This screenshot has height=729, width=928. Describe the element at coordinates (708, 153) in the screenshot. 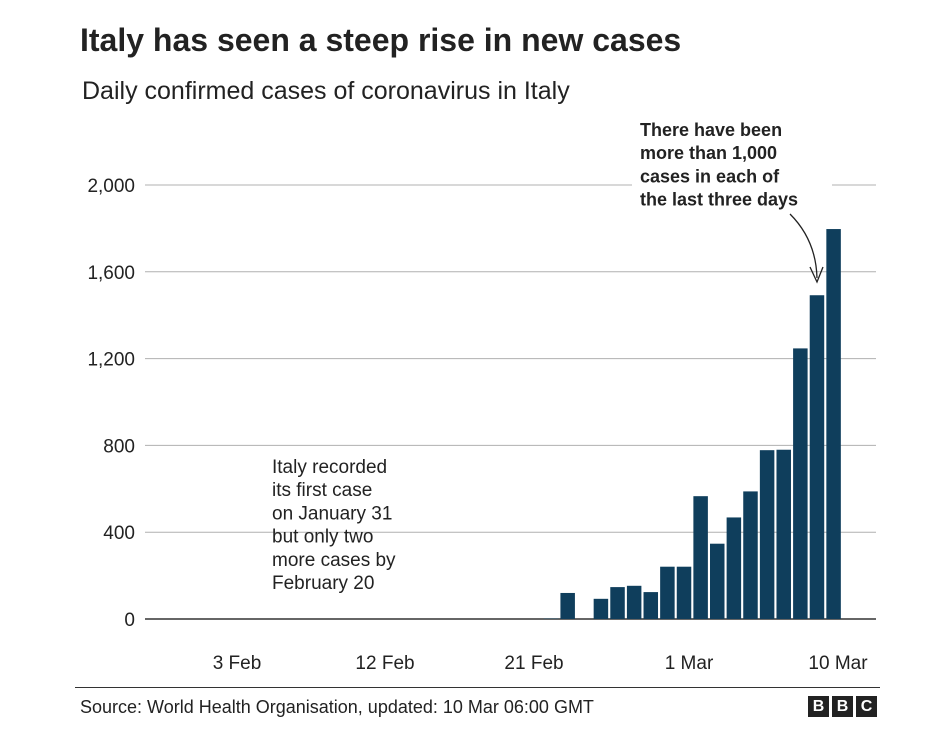

I see `annotation-last-three-days-line: more than 1,000` at that location.